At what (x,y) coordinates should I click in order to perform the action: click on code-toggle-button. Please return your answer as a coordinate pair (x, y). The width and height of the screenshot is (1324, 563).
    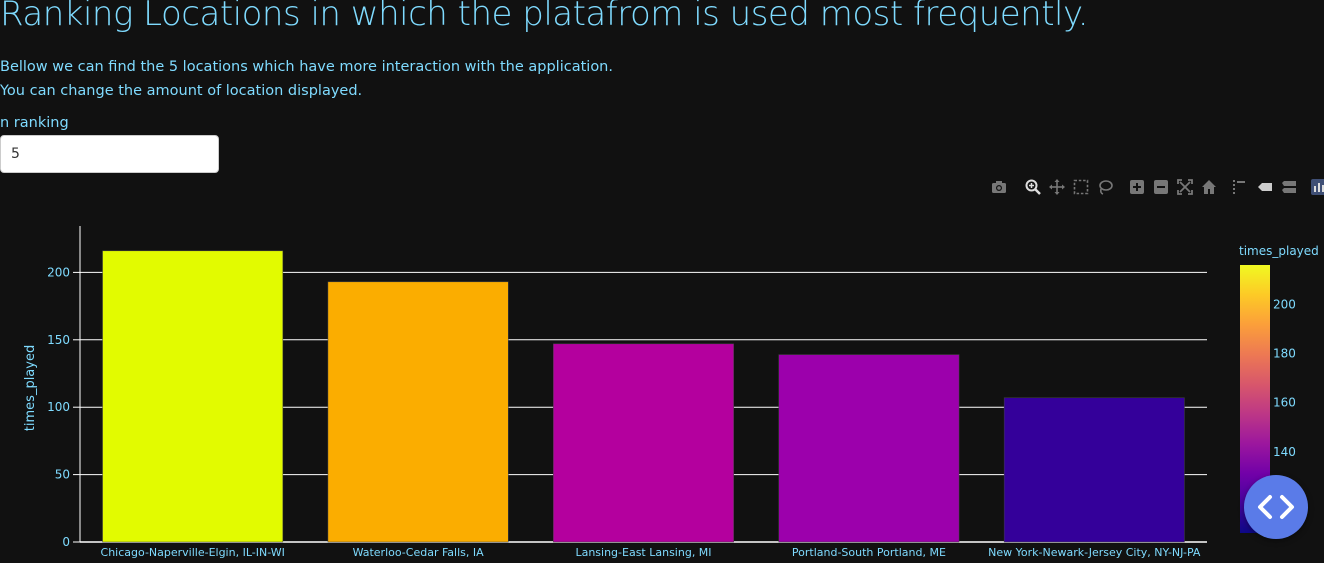
    Looking at the image, I should click on (1276, 507).